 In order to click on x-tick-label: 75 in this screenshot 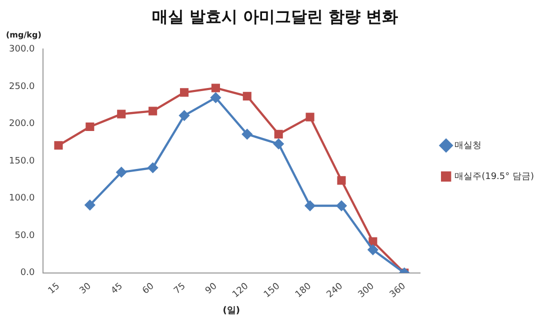, I will do `click(180, 288)`.